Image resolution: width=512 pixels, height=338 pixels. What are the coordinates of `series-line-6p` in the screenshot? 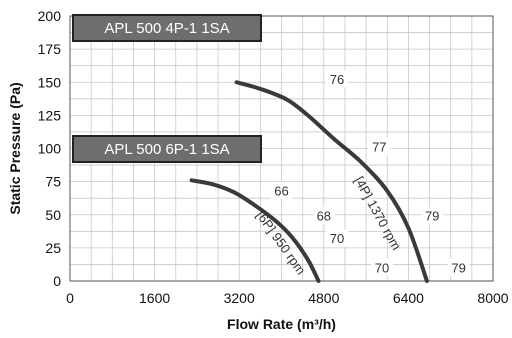 It's located at (255, 230).